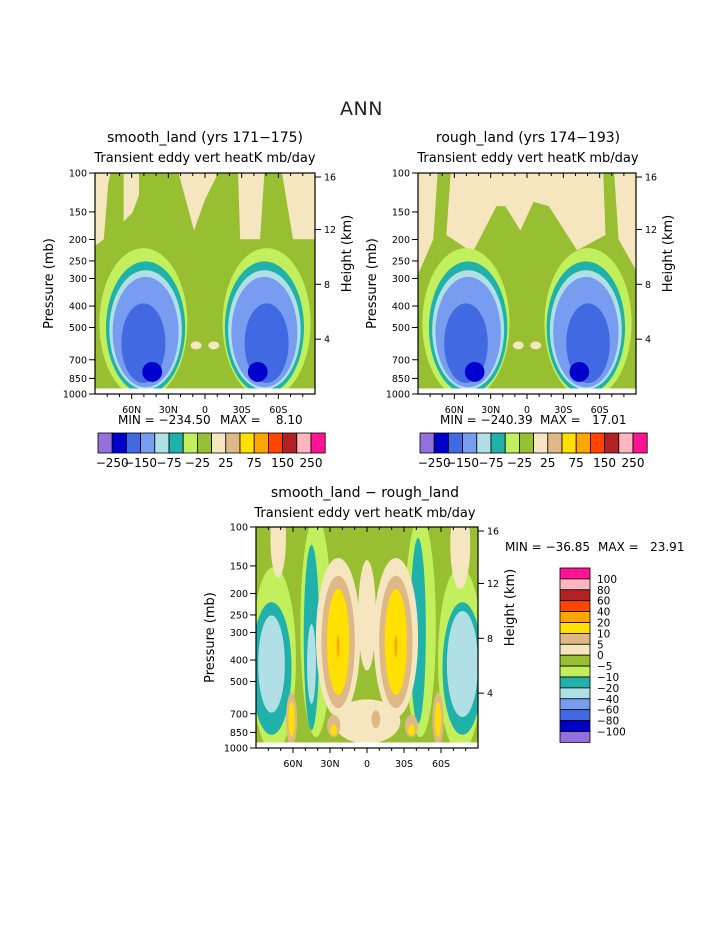  Describe the element at coordinates (164, 420) in the screenshot. I see `panel-1-min: MIN = −234.50` at that location.